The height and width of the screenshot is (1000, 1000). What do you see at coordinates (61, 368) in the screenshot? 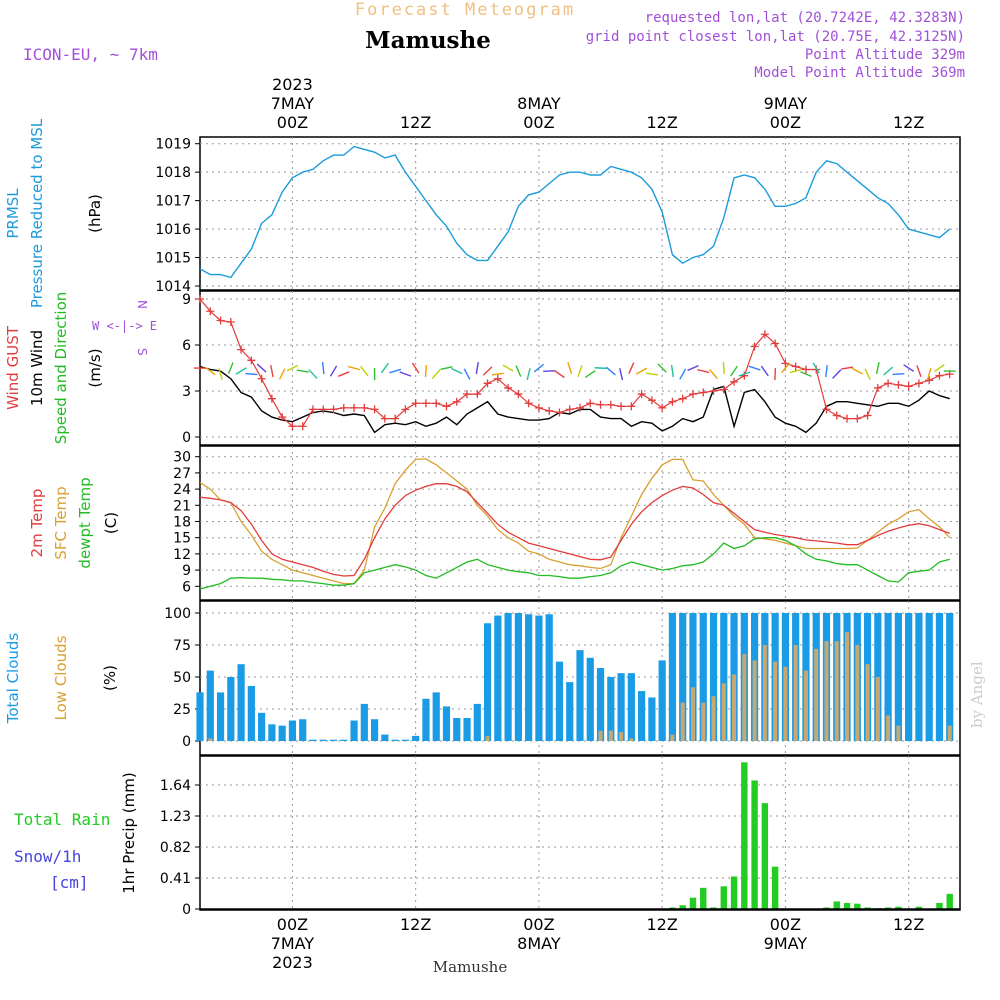
I see `panel-label: Speed and Direction` at bounding box center [61, 368].